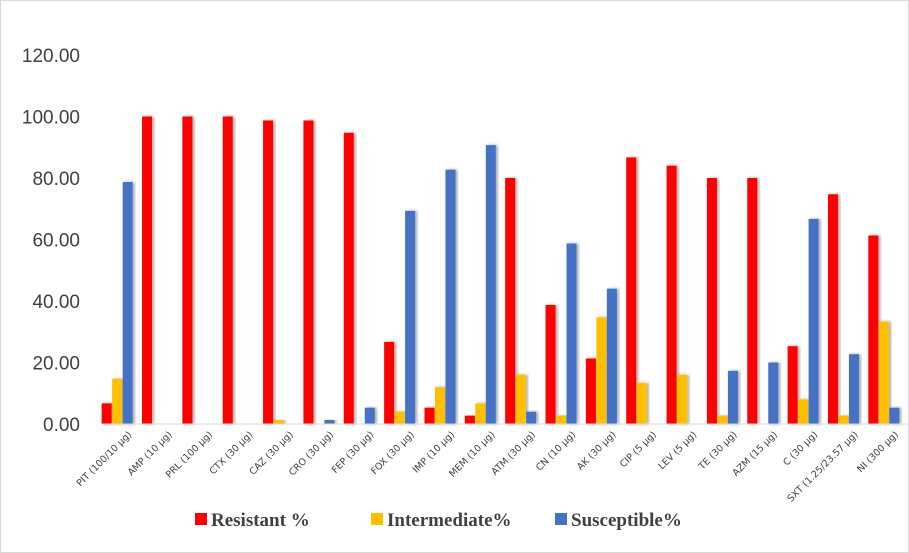 Image resolution: width=909 pixels, height=553 pixels. What do you see at coordinates (105, 459) in the screenshot?
I see `x-tick-label: PIT (100/10 µg)` at bounding box center [105, 459].